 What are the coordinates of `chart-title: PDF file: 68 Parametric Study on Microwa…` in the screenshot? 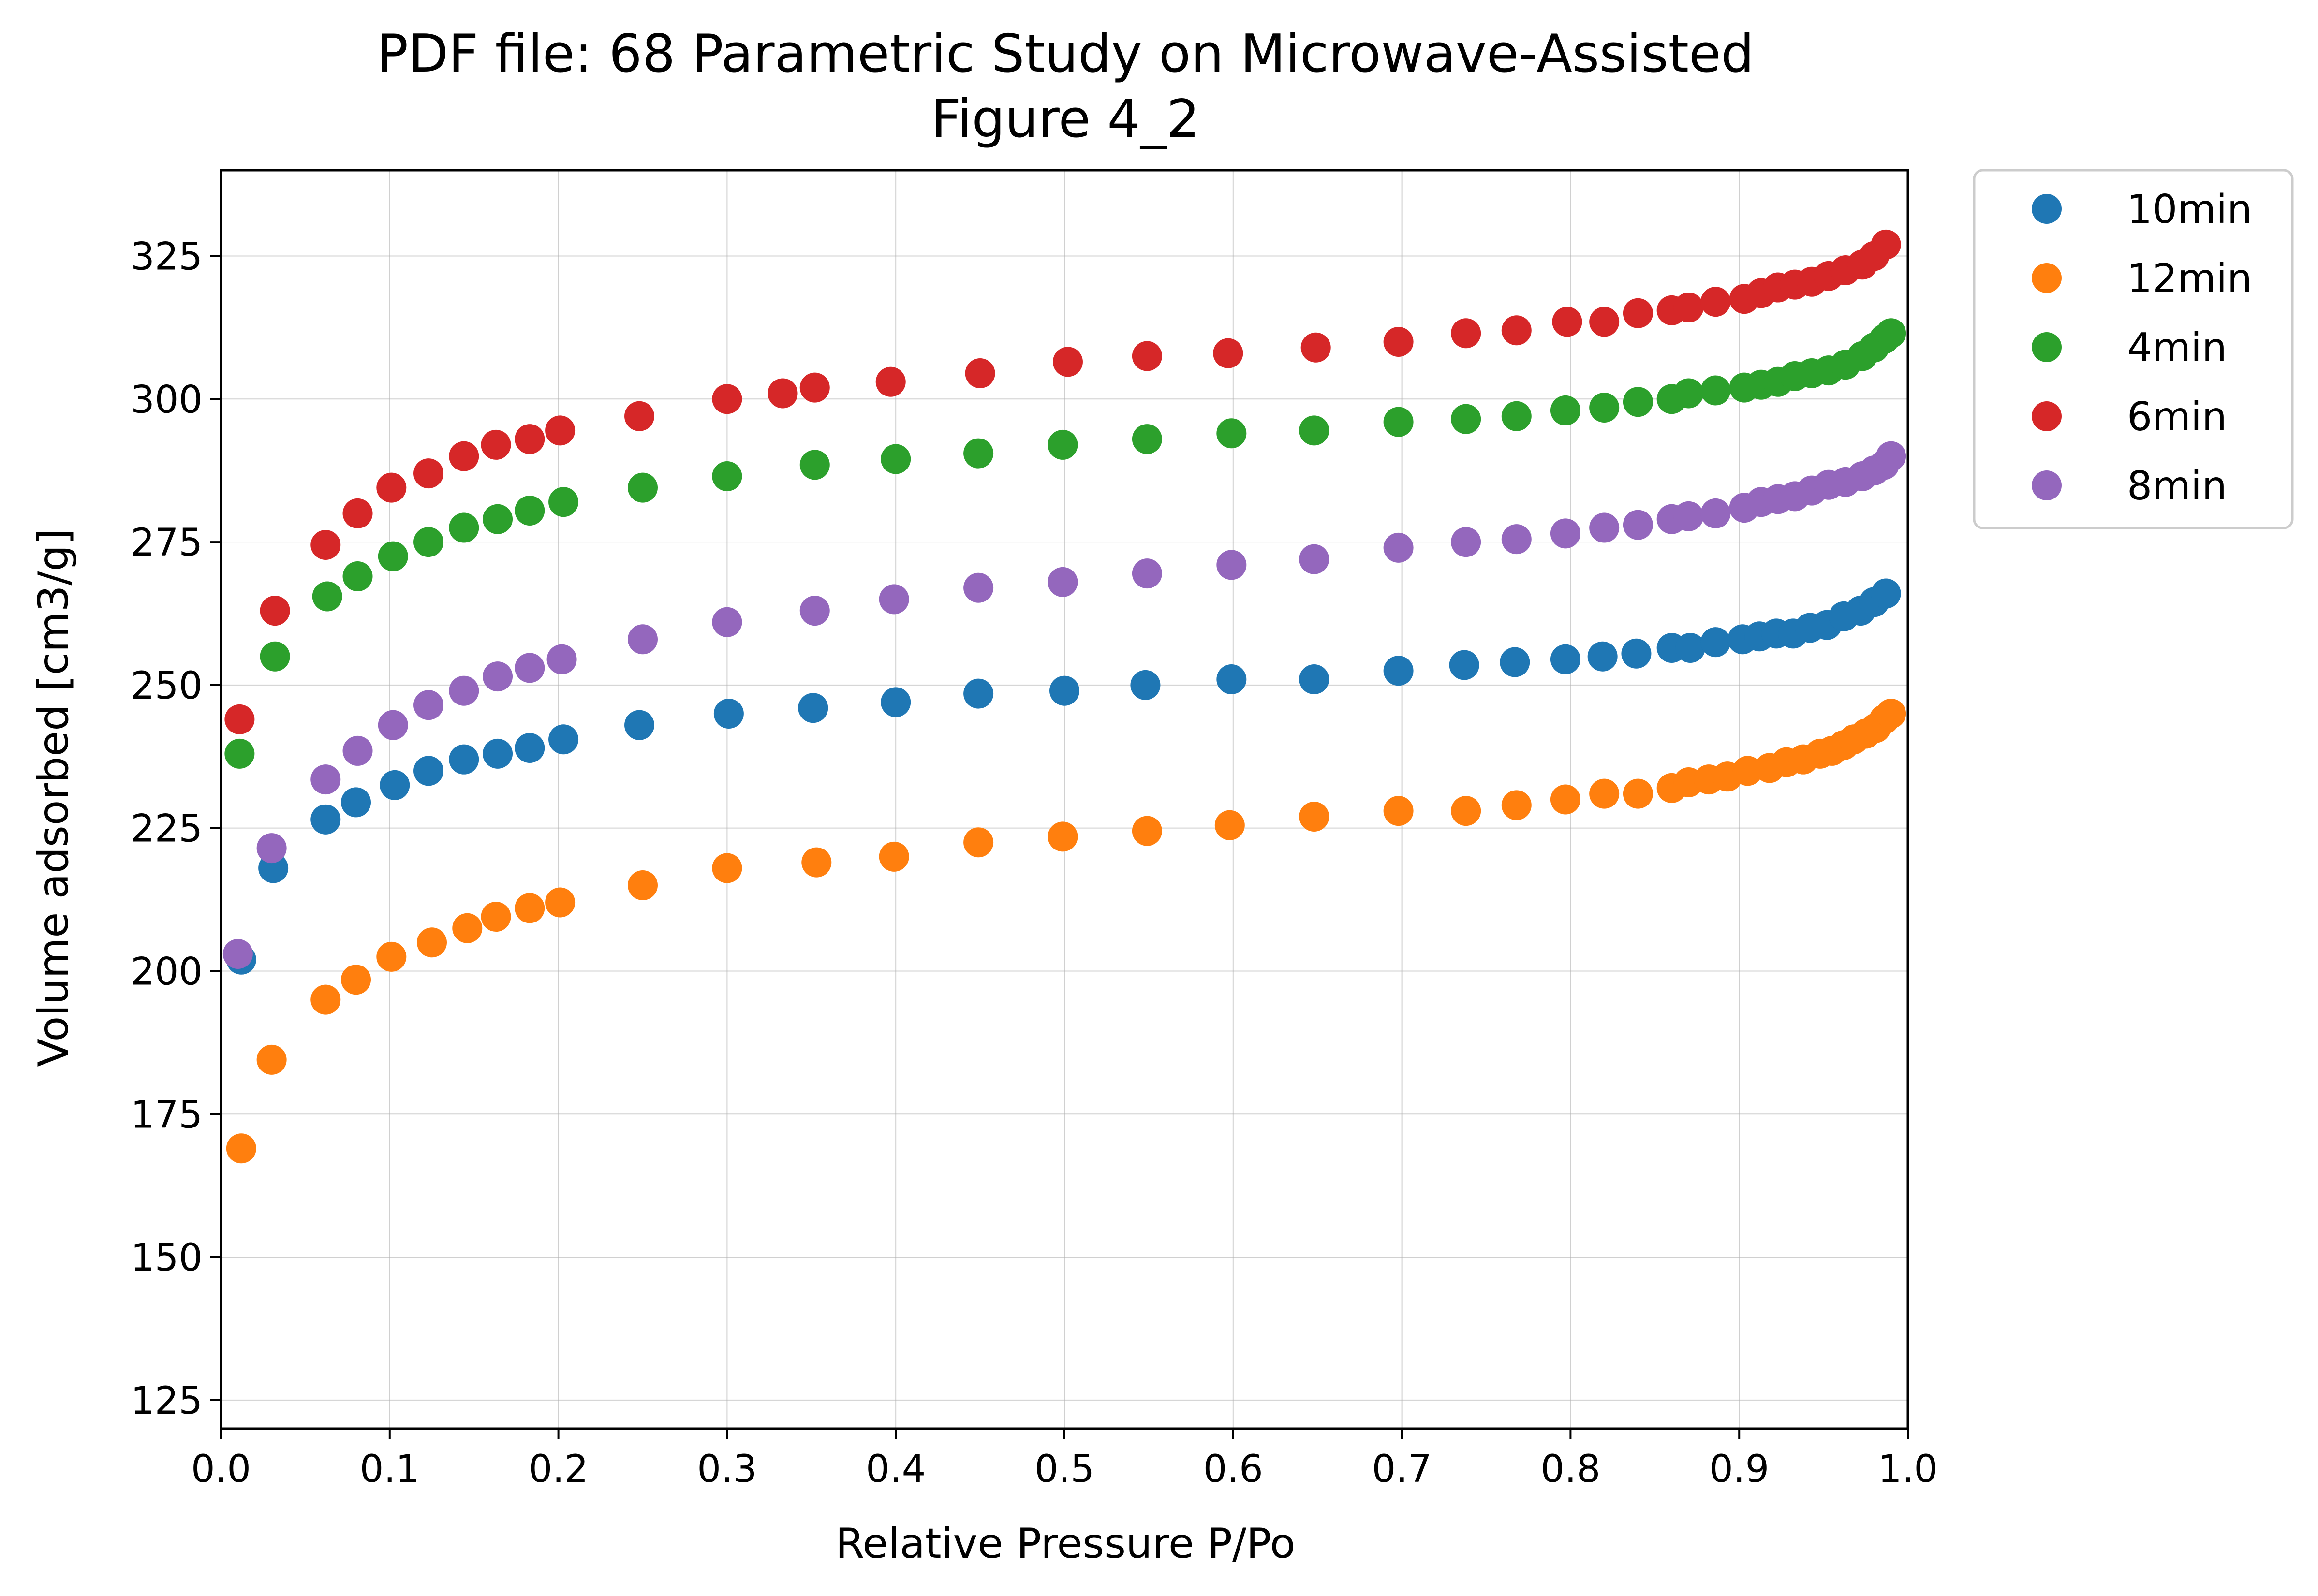 It's located at (1065, 54).